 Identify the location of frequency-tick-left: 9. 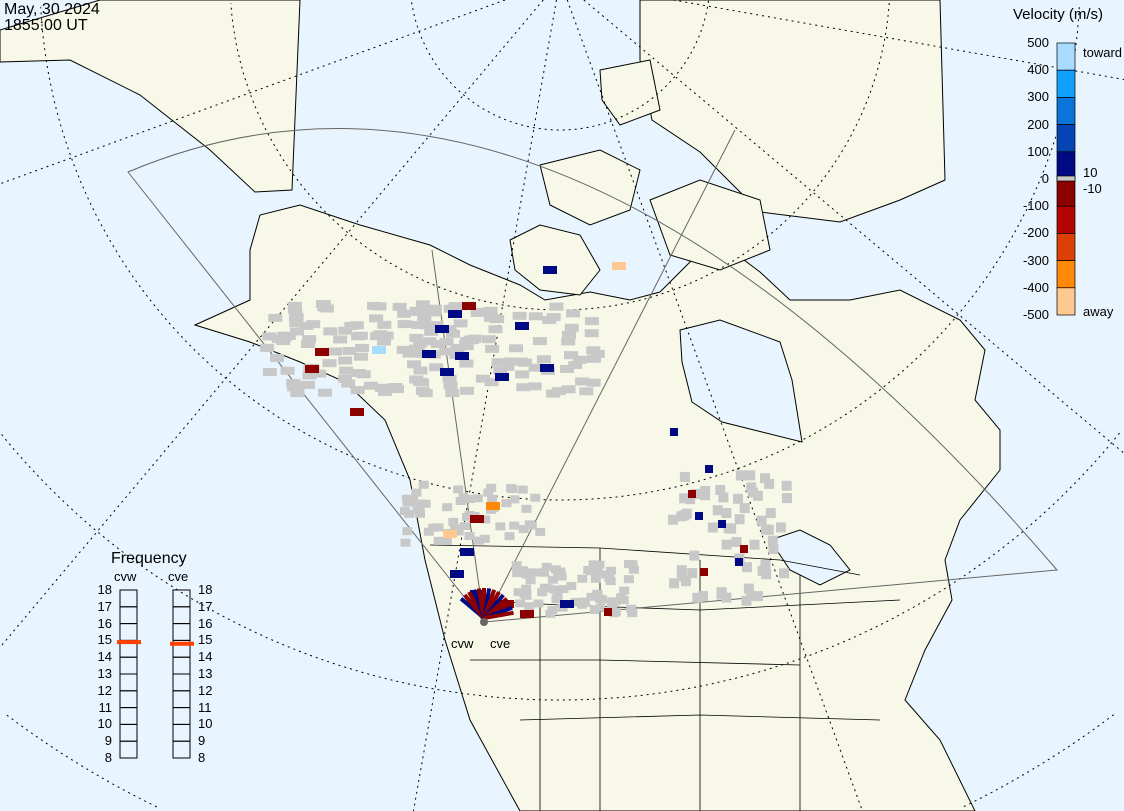
(108, 741).